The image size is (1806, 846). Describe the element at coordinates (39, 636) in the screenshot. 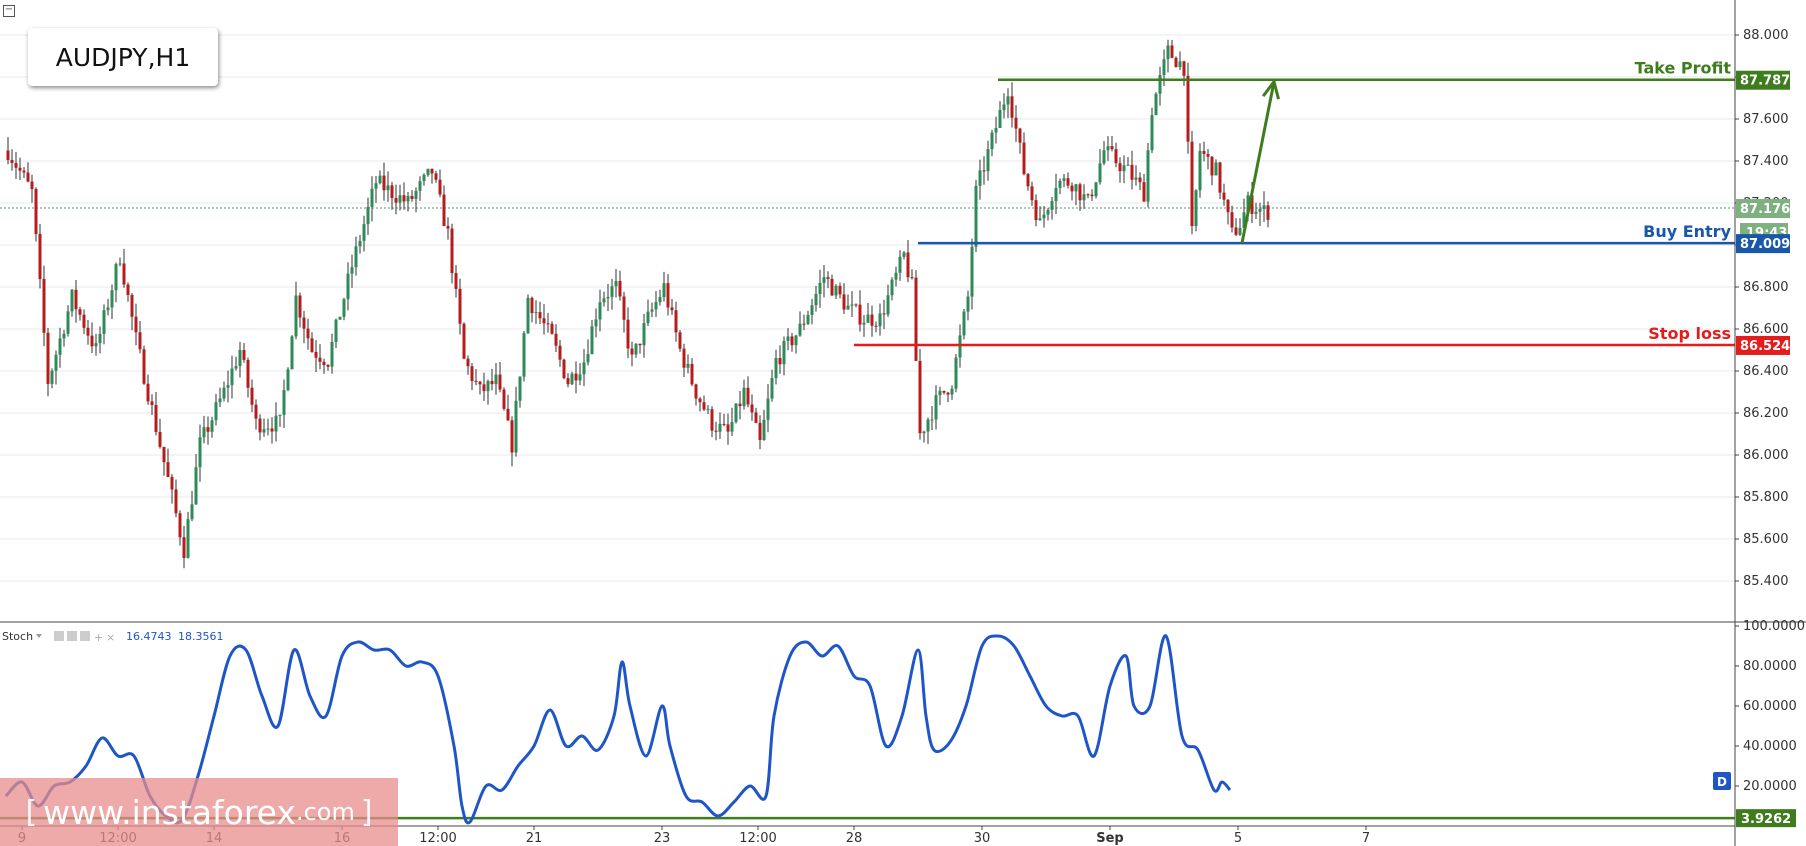

I see `indicator-dropdown-icon` at that location.